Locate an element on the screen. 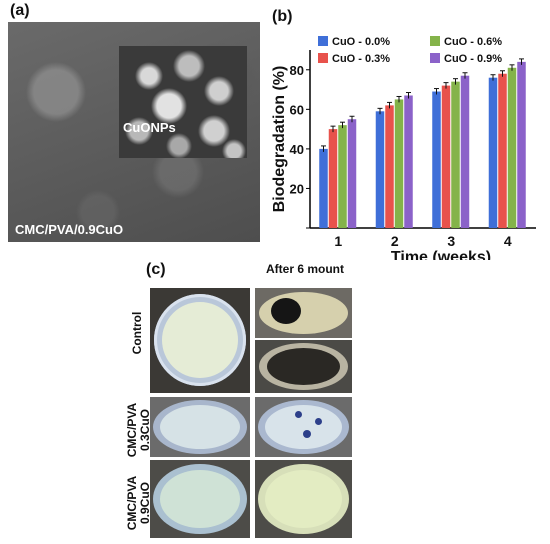 The height and width of the screenshot is (544, 550). photo-09cuo-6m is located at coordinates (303, 499).